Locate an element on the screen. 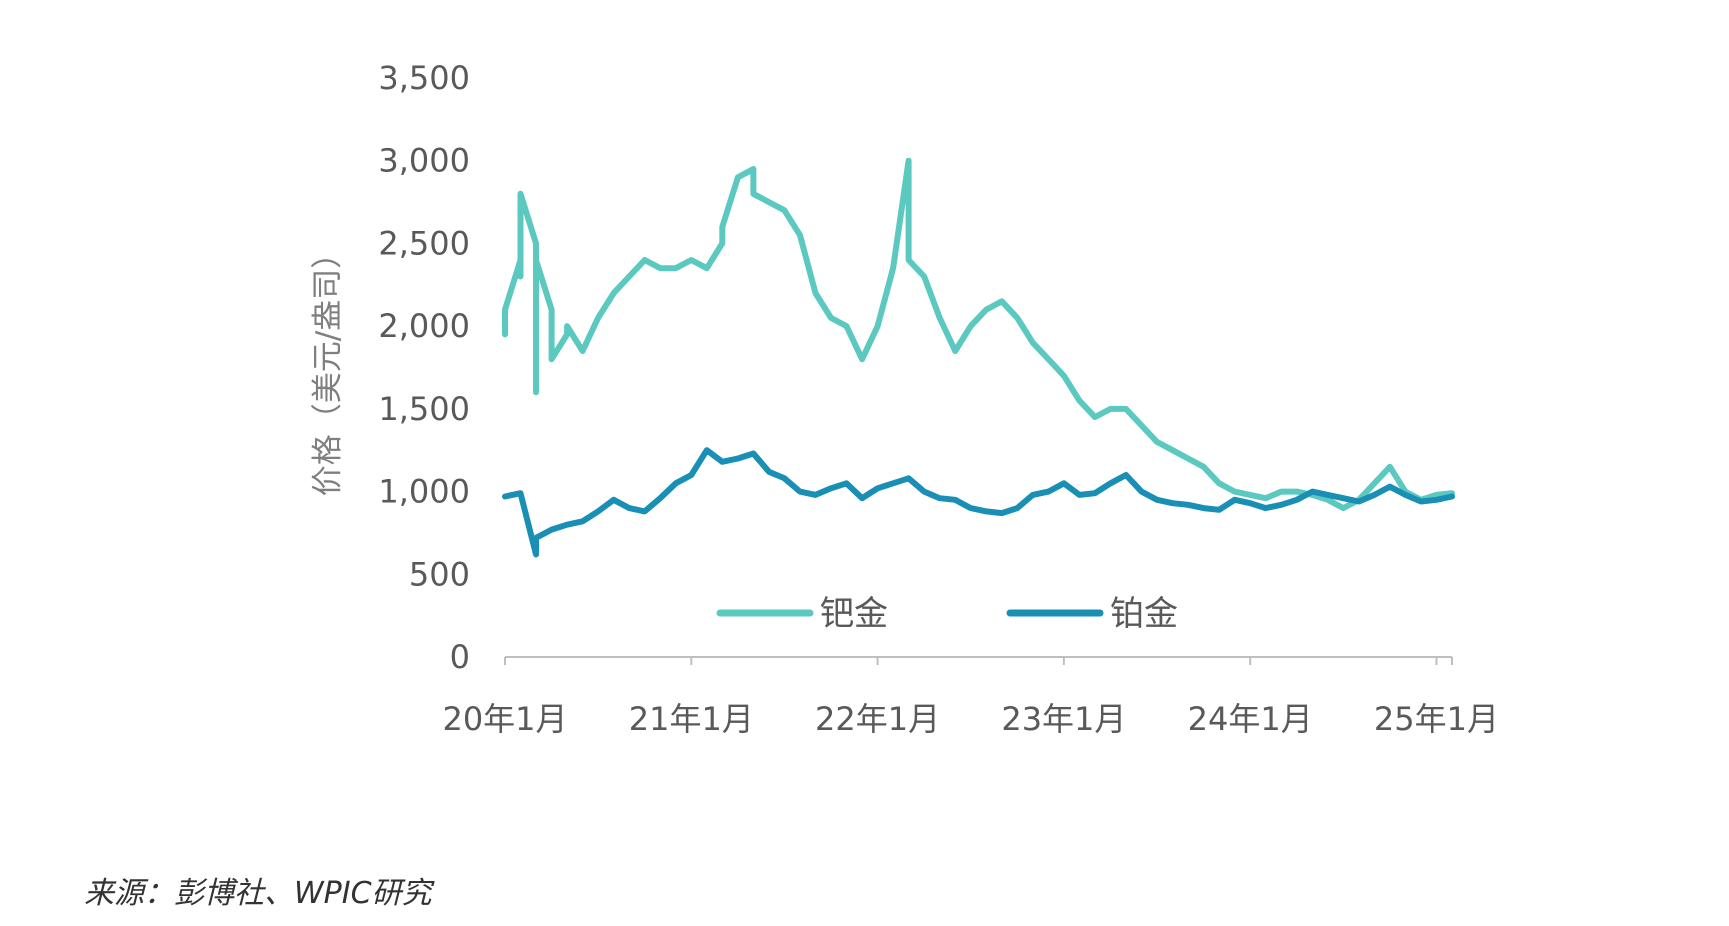 The height and width of the screenshot is (926, 1729). y-tick-label: 2,500 is located at coordinates (424, 243).